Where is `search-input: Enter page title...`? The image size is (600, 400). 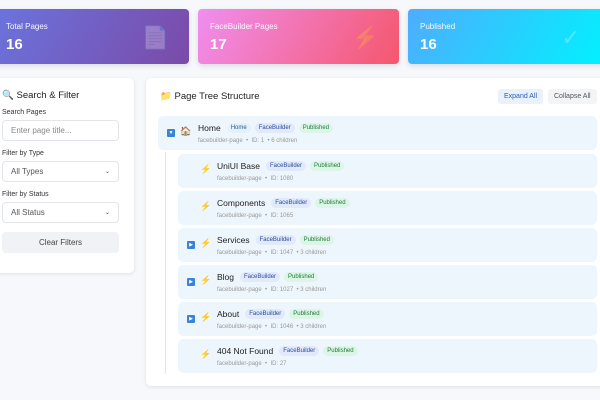
search-input: Enter page title... is located at coordinates (60, 130).